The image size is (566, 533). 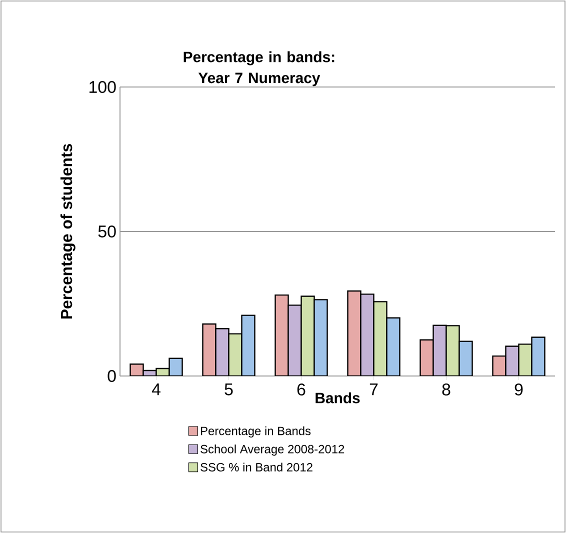 I want to click on legend-label: Percentage in Bands, so click(x=256, y=432).